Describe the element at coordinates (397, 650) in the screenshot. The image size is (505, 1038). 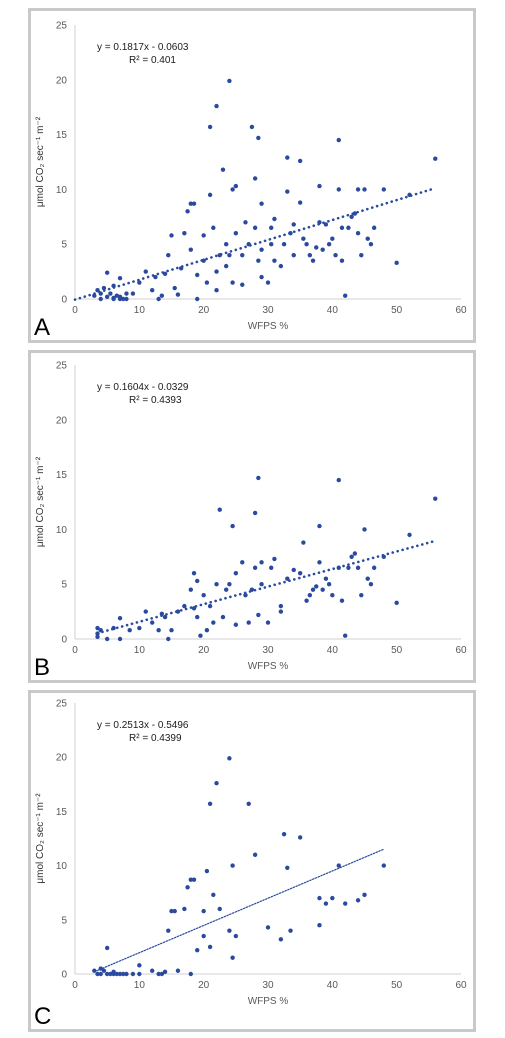
I see `x-tick-label: 50` at that location.